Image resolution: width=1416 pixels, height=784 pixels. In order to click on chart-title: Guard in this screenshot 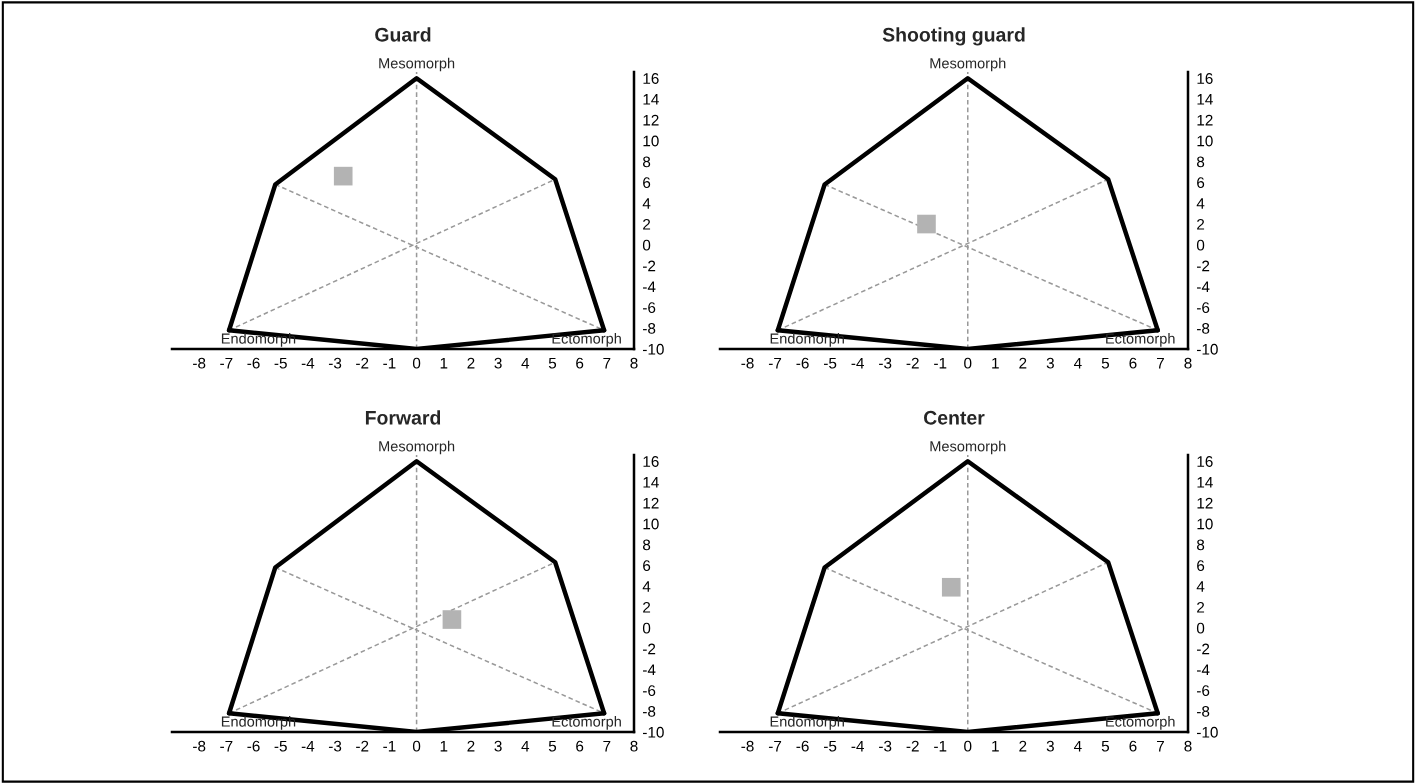, I will do `click(403, 34)`.